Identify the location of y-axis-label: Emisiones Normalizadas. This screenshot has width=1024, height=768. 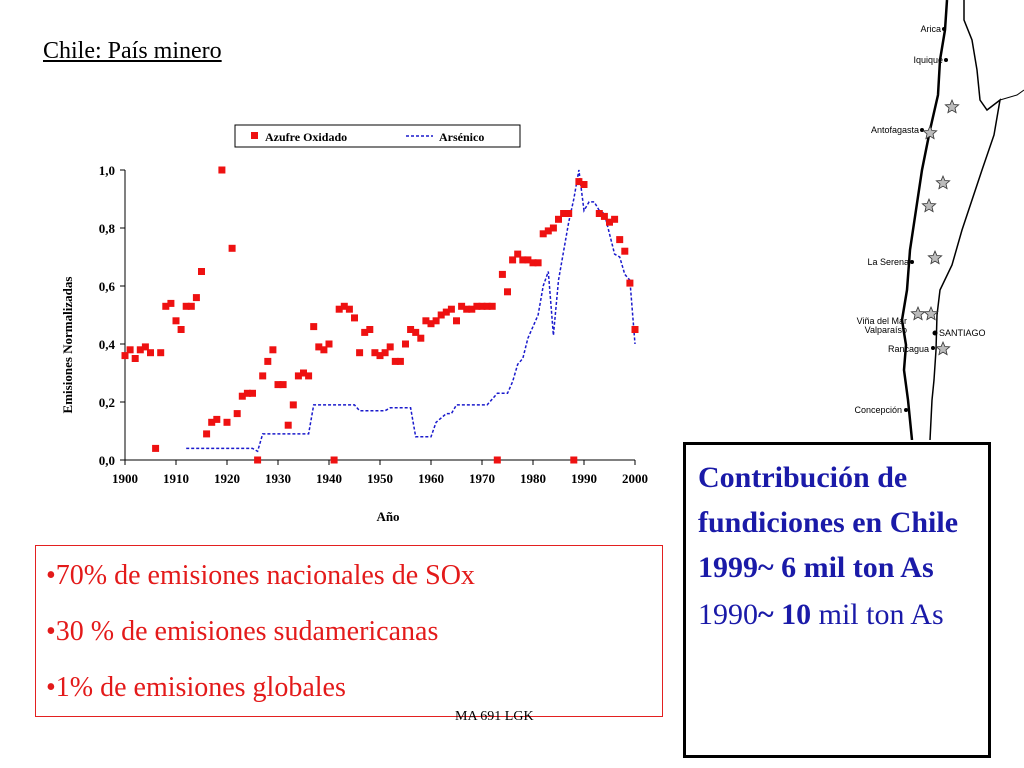
(67, 345).